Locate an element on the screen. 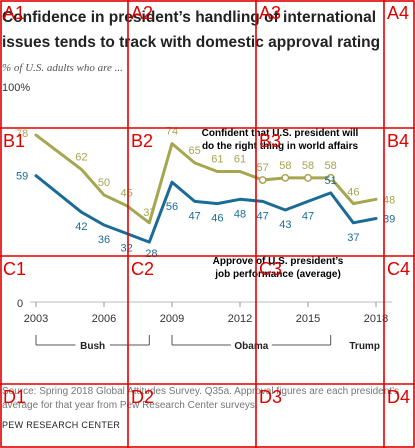 The height and width of the screenshot is (448, 415). president-bracket: Bush is located at coordinates (92, 343).